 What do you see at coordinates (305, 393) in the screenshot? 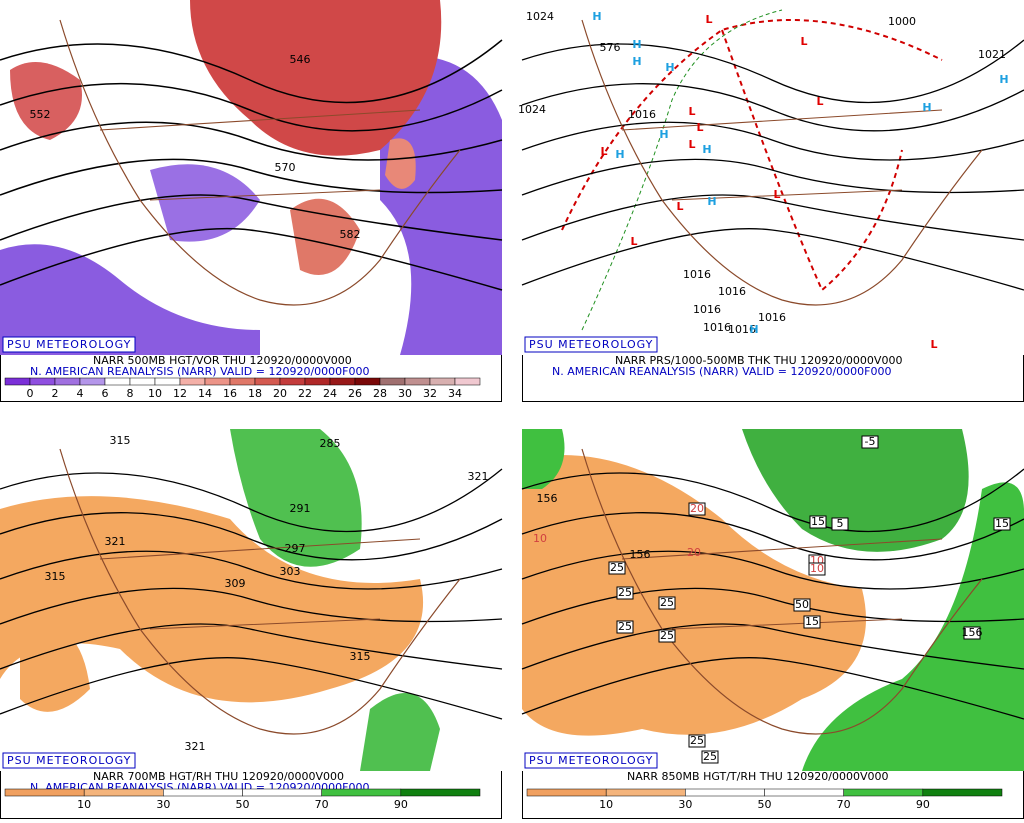
I see `colorbar-label: 22` at bounding box center [305, 393].